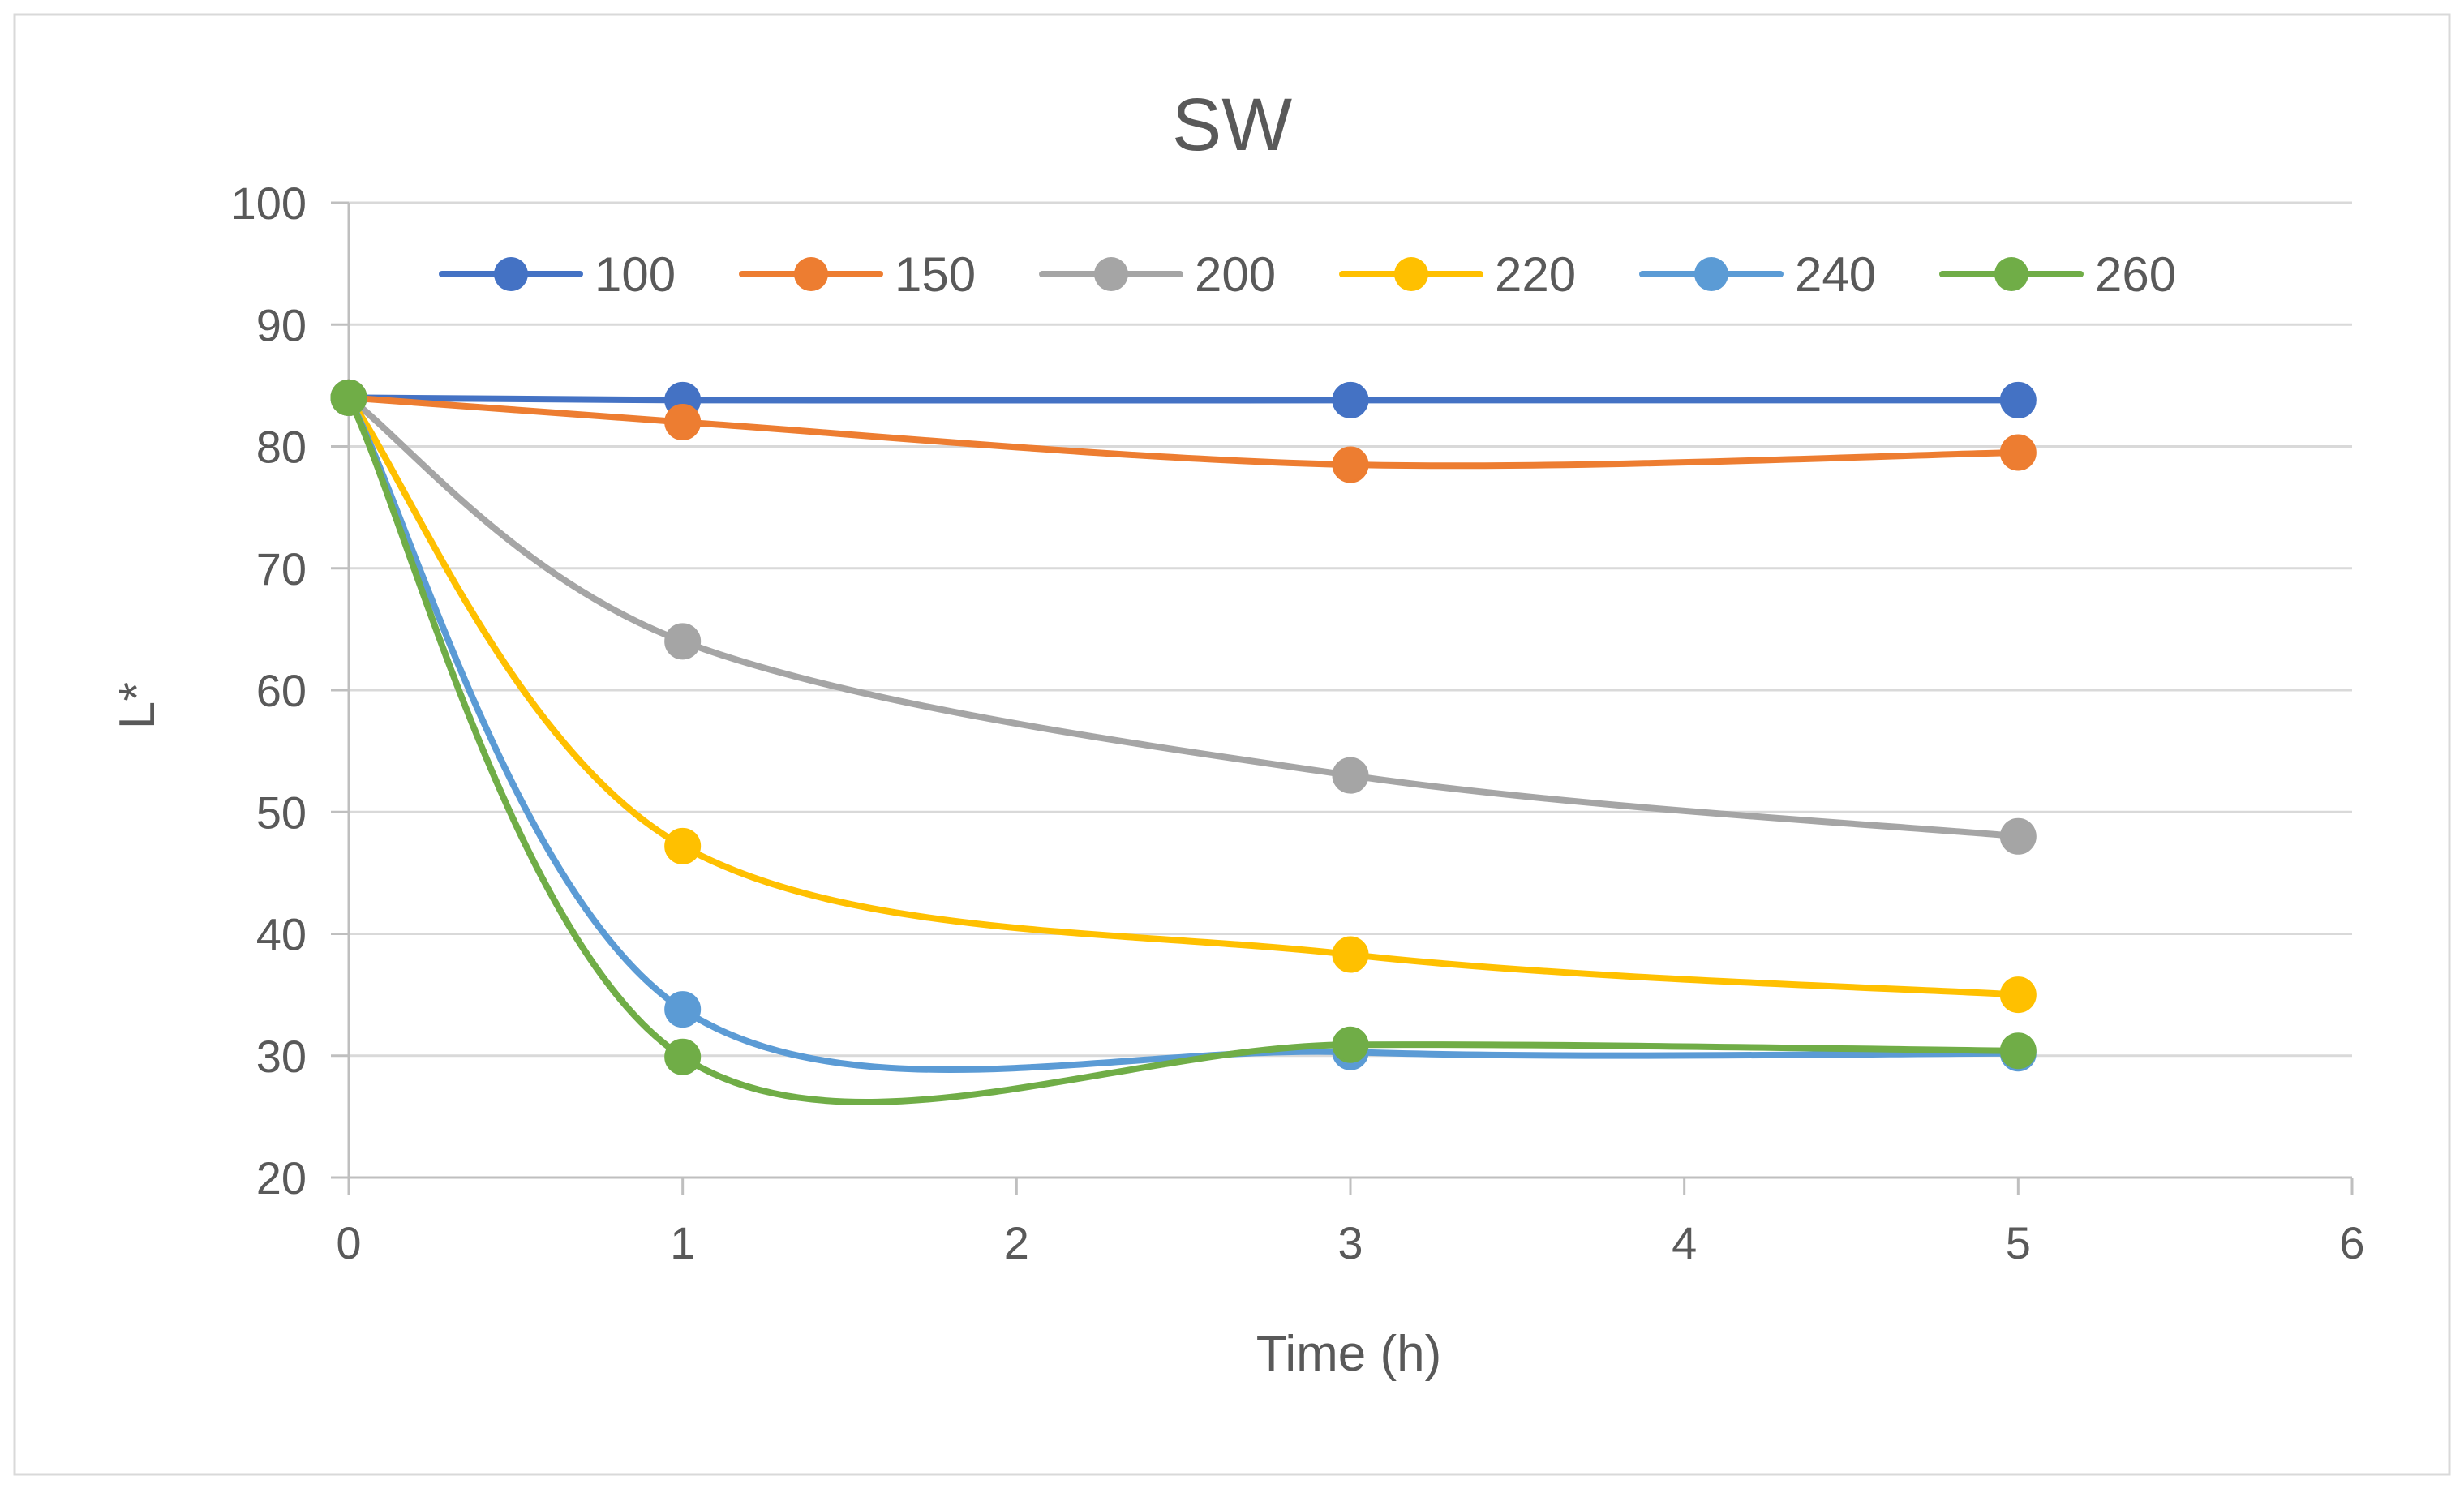  I want to click on legend-label: 260, so click(2135, 274).